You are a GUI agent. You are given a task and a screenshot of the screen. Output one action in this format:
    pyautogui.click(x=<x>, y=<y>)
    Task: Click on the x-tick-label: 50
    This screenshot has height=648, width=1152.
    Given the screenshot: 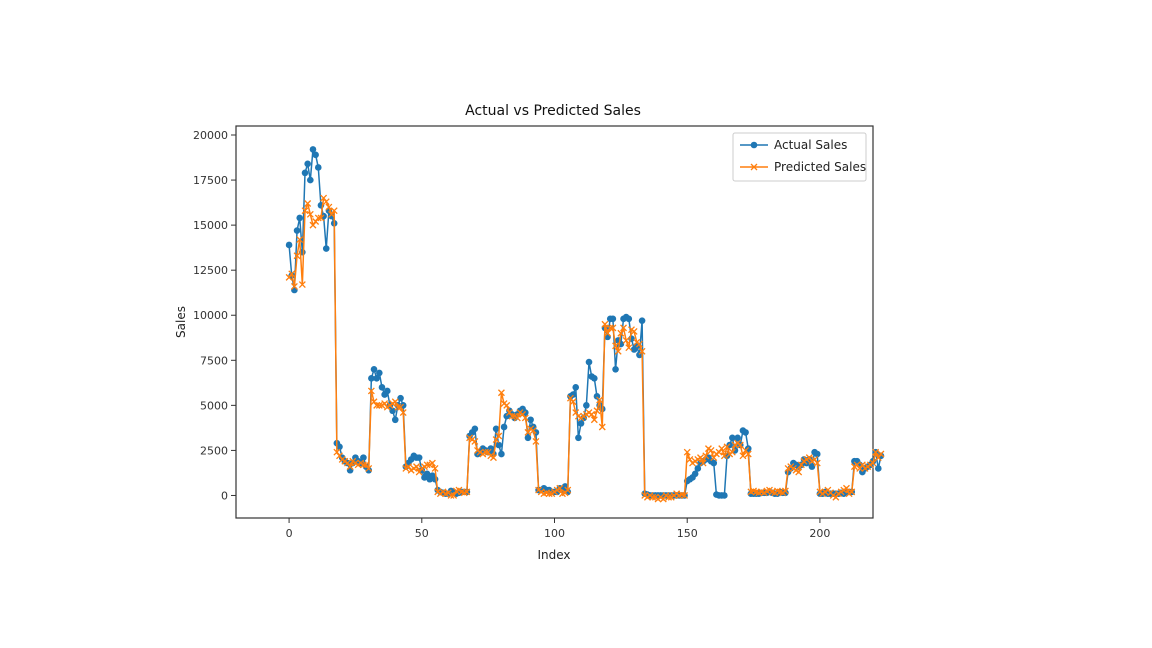 What is the action you would take?
    pyautogui.click(x=422, y=533)
    